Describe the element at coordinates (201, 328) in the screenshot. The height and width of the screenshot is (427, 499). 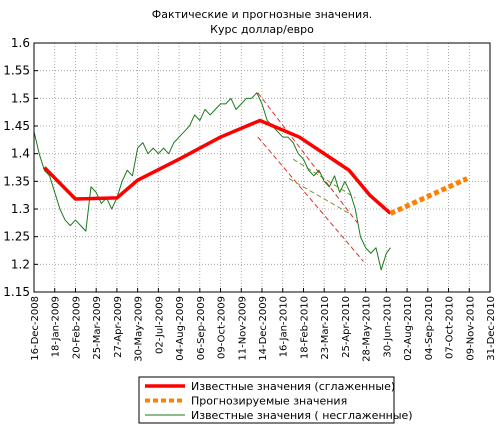
I see `x-tick-label: 06-Sep-2009` at that location.